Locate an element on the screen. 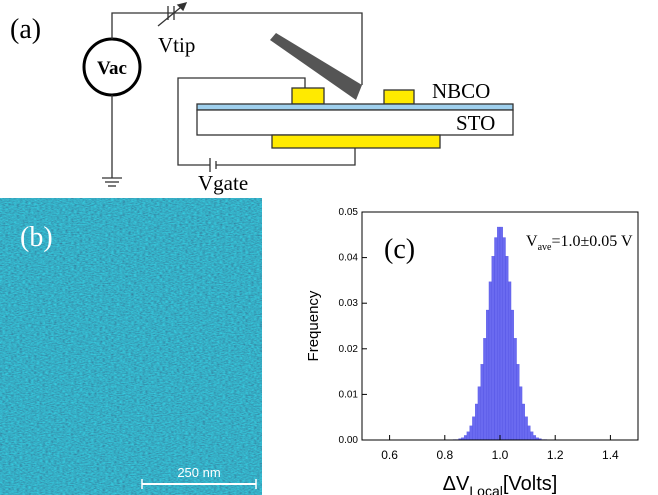  x-tick-label: 1.0 is located at coordinates (500, 455).